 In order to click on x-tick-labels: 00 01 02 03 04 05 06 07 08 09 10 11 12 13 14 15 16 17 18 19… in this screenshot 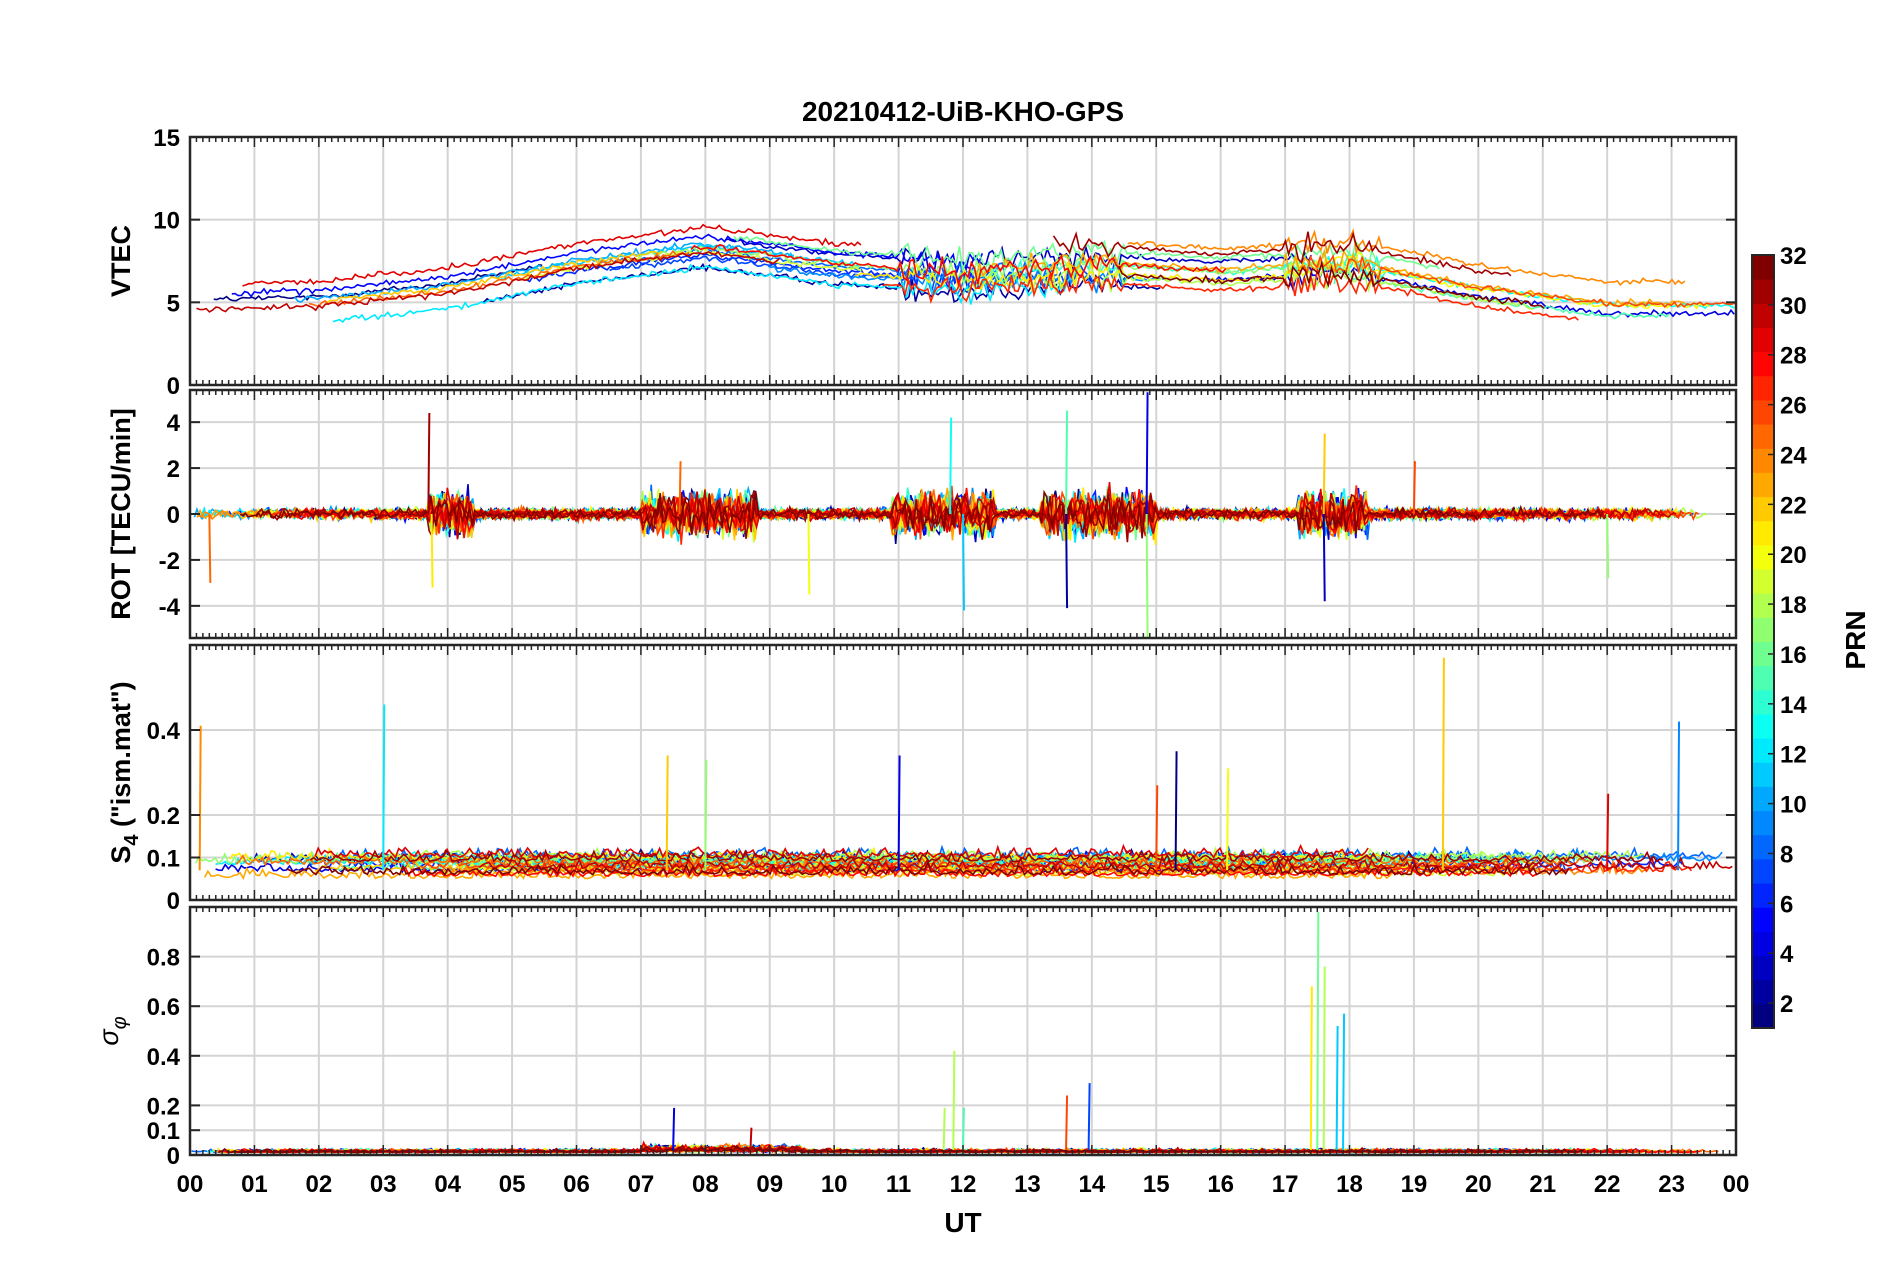, I will do `click(963, 1184)`.